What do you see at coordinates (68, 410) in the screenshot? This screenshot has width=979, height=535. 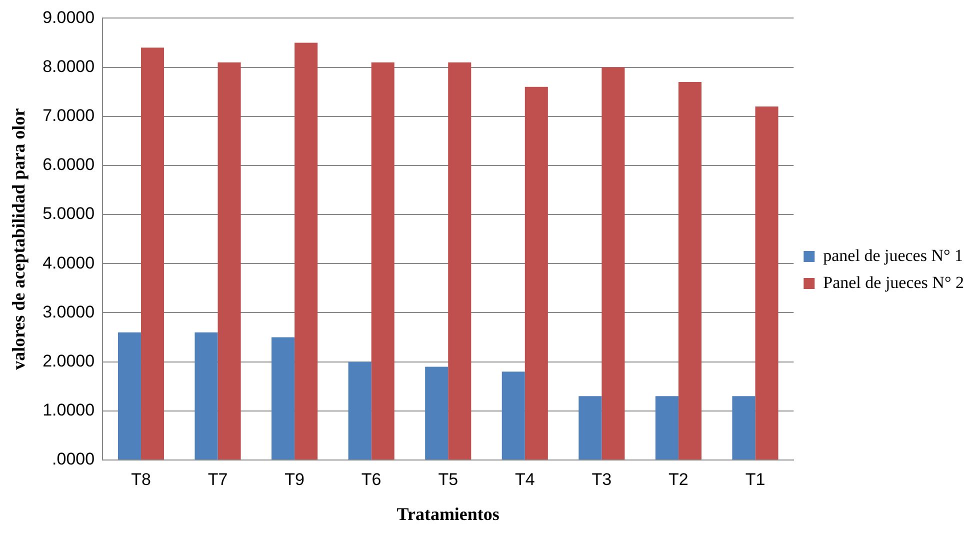 I see `y-tick-label: 1.0000` at bounding box center [68, 410].